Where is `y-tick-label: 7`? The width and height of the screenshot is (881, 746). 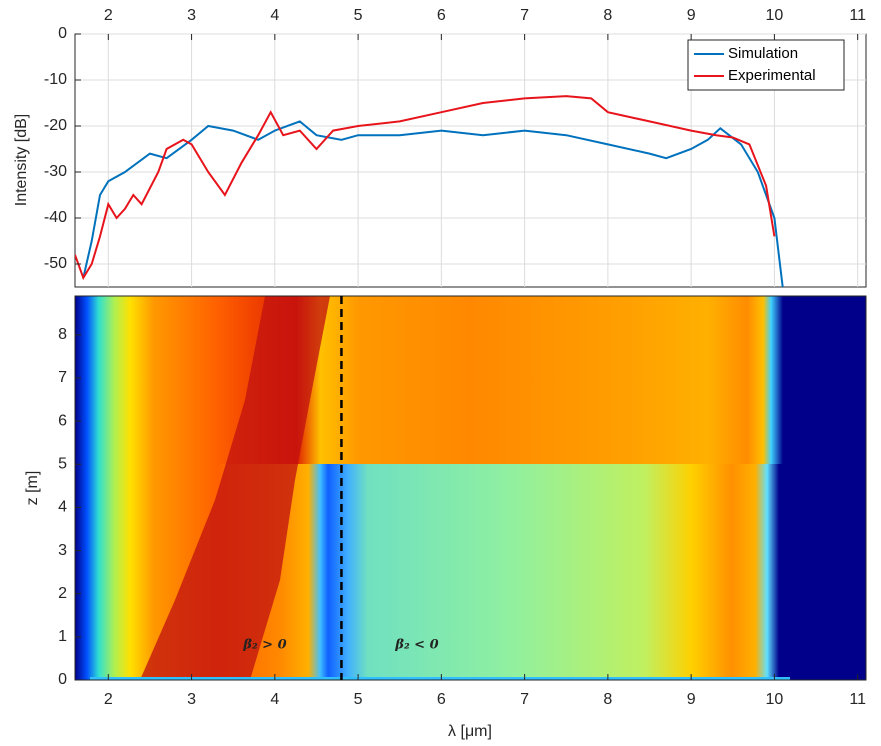 y-tick-label: 7 is located at coordinates (62, 377).